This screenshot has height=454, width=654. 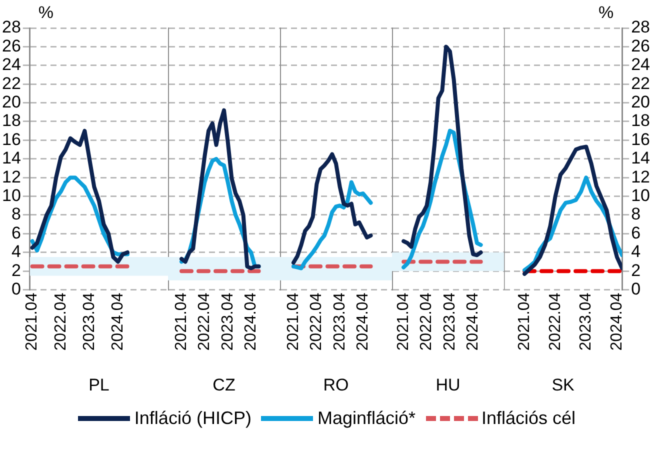 I want to click on y2-tick-label: 28, so click(x=640, y=27).